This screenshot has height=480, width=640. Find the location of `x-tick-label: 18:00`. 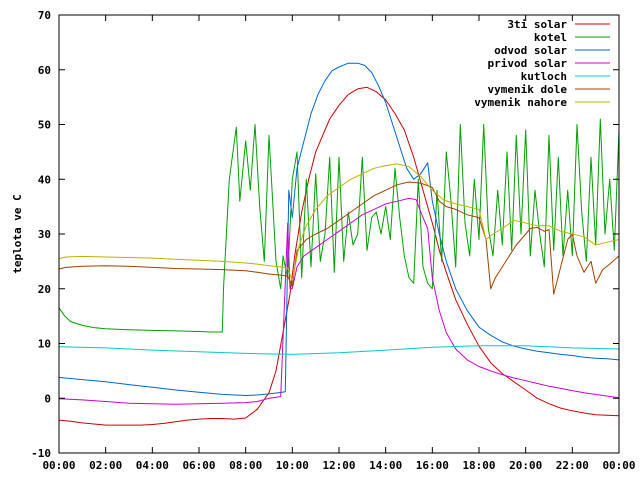

x-tick-label: 18:00 is located at coordinates (478, 465).